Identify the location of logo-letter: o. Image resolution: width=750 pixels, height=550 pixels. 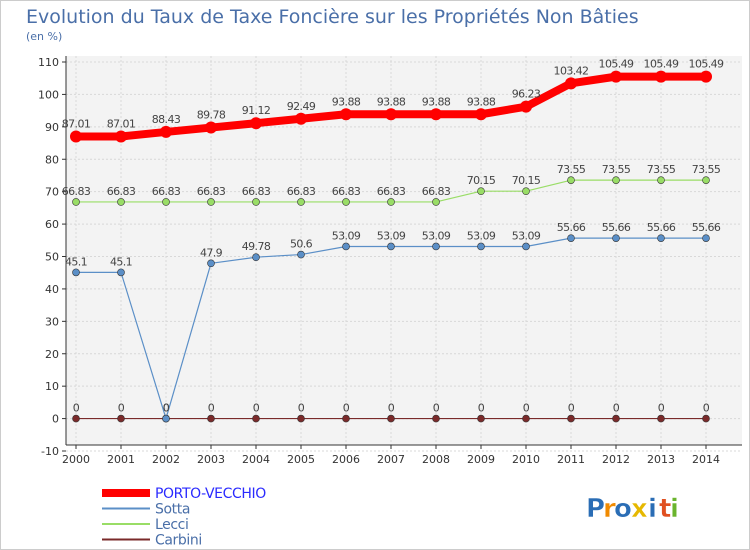
(623, 509).